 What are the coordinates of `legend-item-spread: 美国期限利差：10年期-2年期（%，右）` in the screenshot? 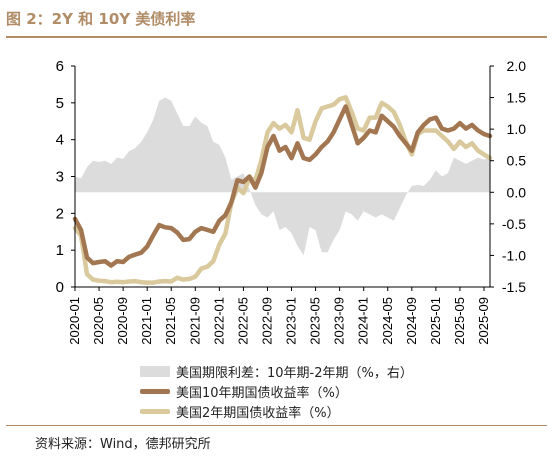 It's located at (276, 371).